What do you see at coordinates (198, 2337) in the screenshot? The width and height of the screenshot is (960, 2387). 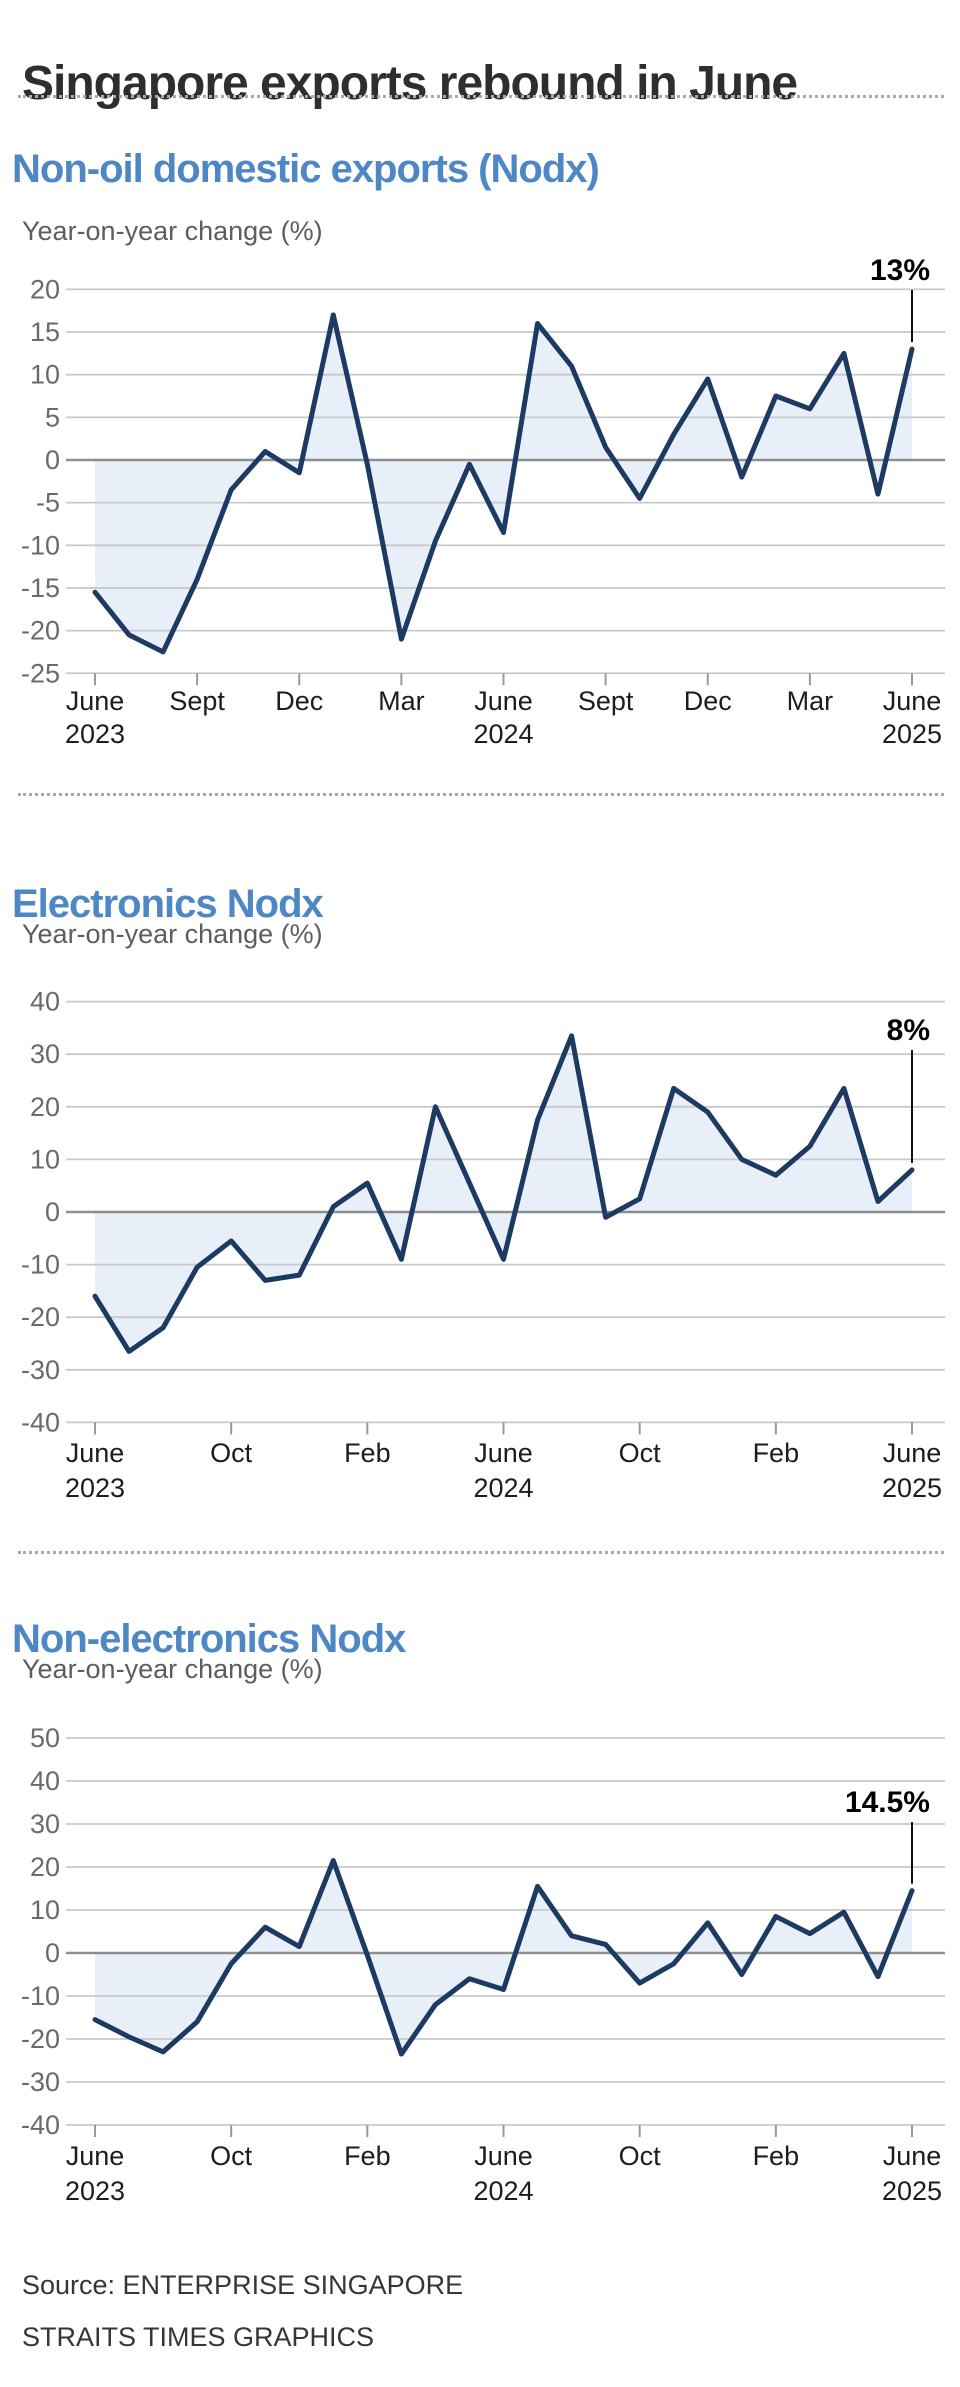 I see `graphics-credit: STRAITS TIMES GRAPHICS` at bounding box center [198, 2337].